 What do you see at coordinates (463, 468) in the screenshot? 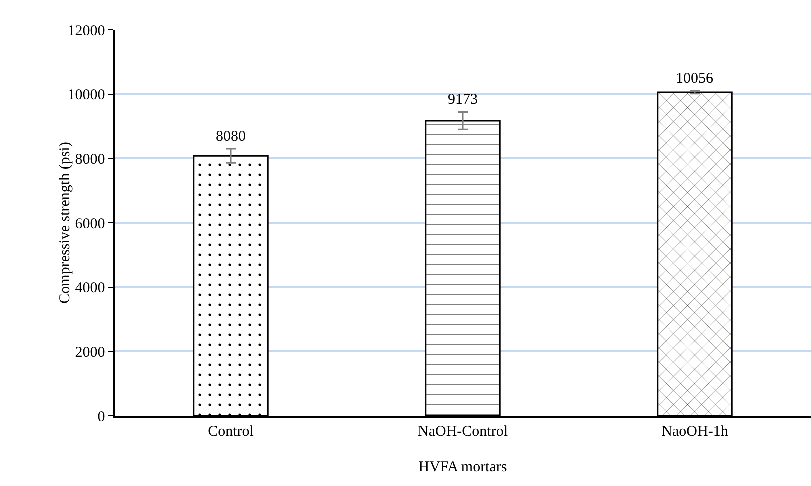
I see `x-axis-title: HVFA mortars` at bounding box center [463, 468].